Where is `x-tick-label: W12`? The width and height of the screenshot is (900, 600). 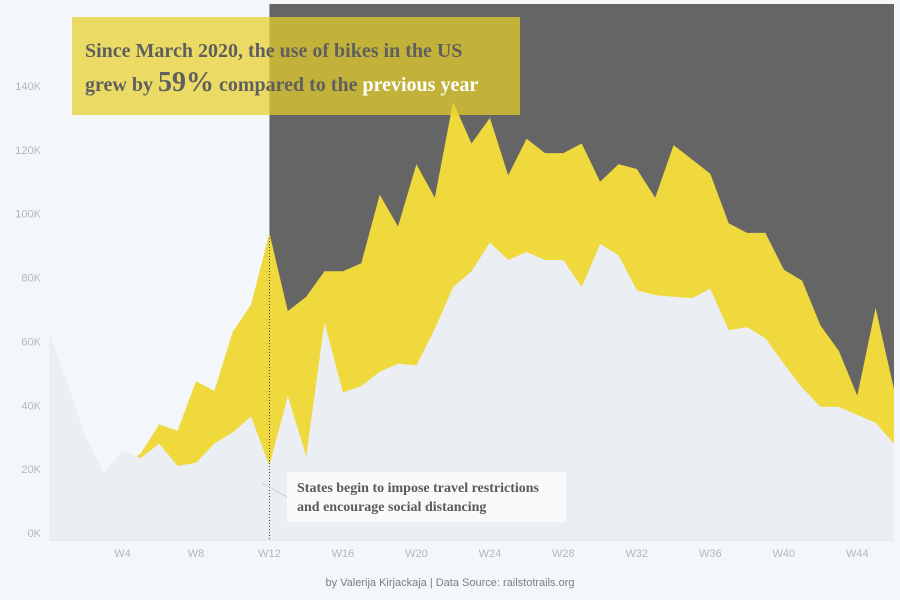 x-tick-label: W12 is located at coordinates (269, 554).